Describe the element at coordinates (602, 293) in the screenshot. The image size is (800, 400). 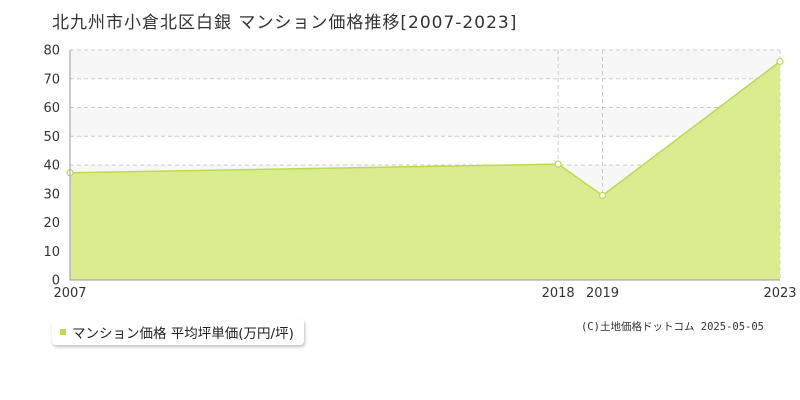
I see `x-tick-label: 2019` at that location.